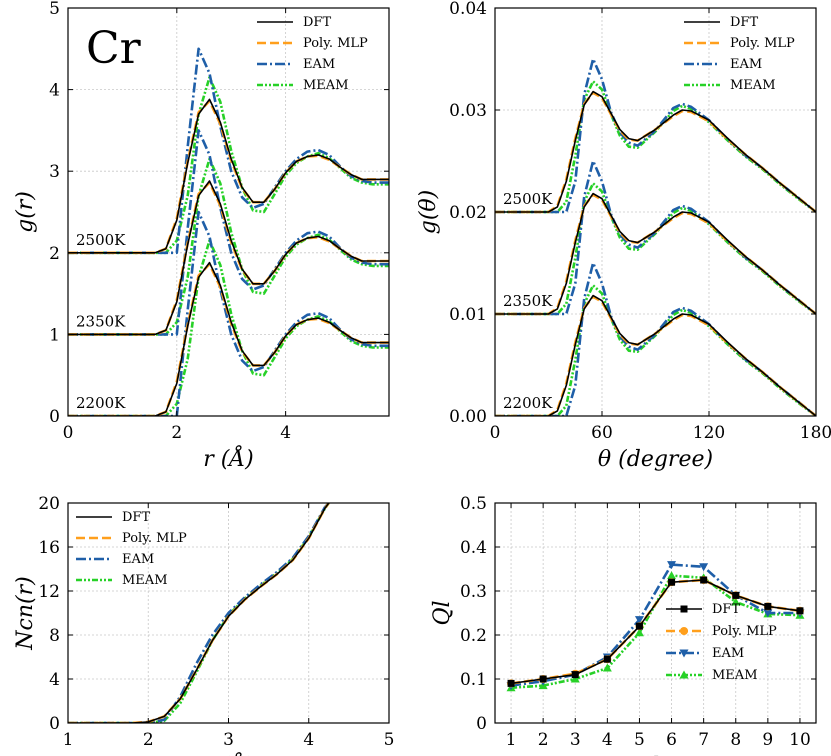 Image resolution: width=831 pixels, height=756 pixels. What do you see at coordinates (428, 212) in the screenshot?
I see `y-axis-label: g(θ)` at bounding box center [428, 212].